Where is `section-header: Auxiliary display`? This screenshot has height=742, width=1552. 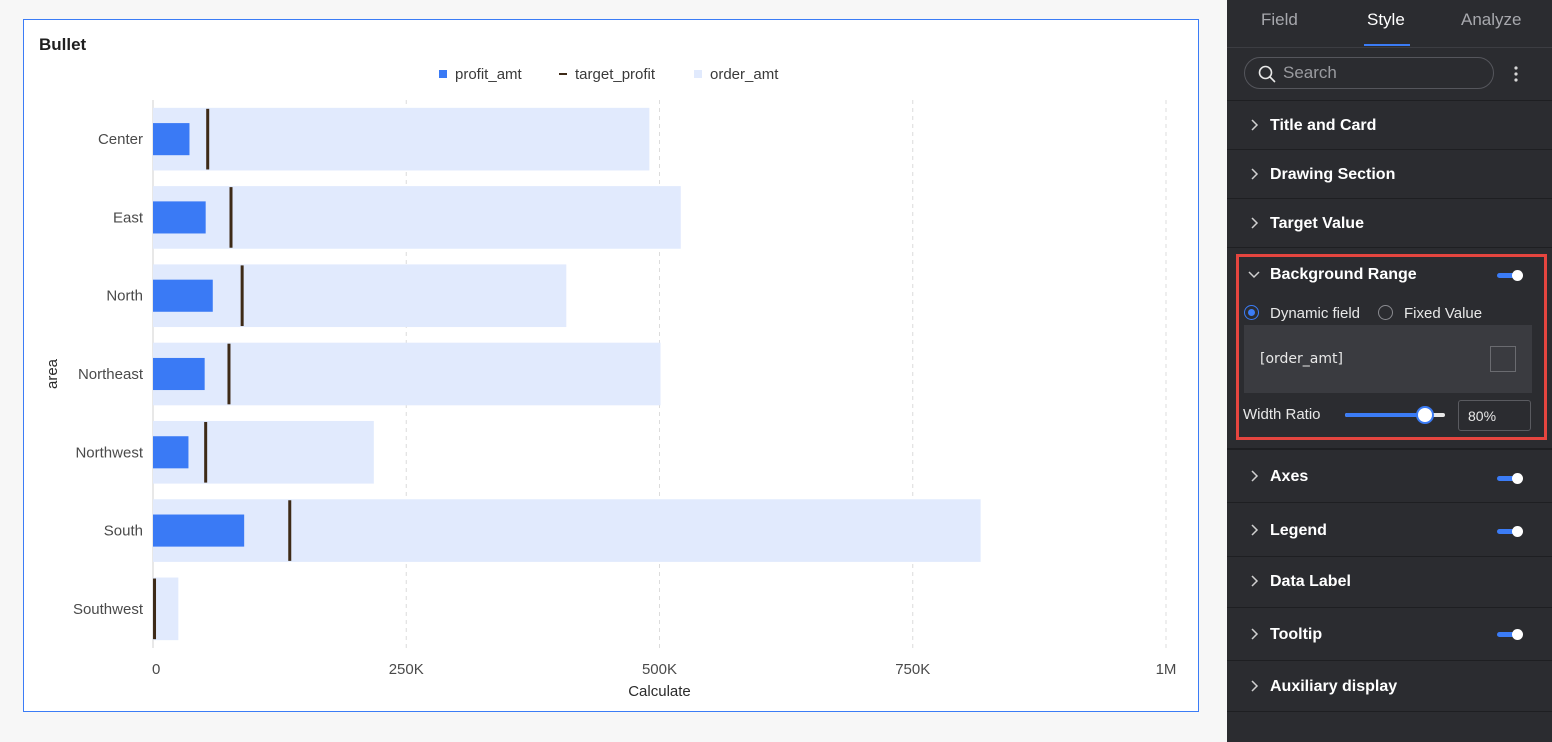 section-header: Auxiliary display is located at coordinates (1389, 687).